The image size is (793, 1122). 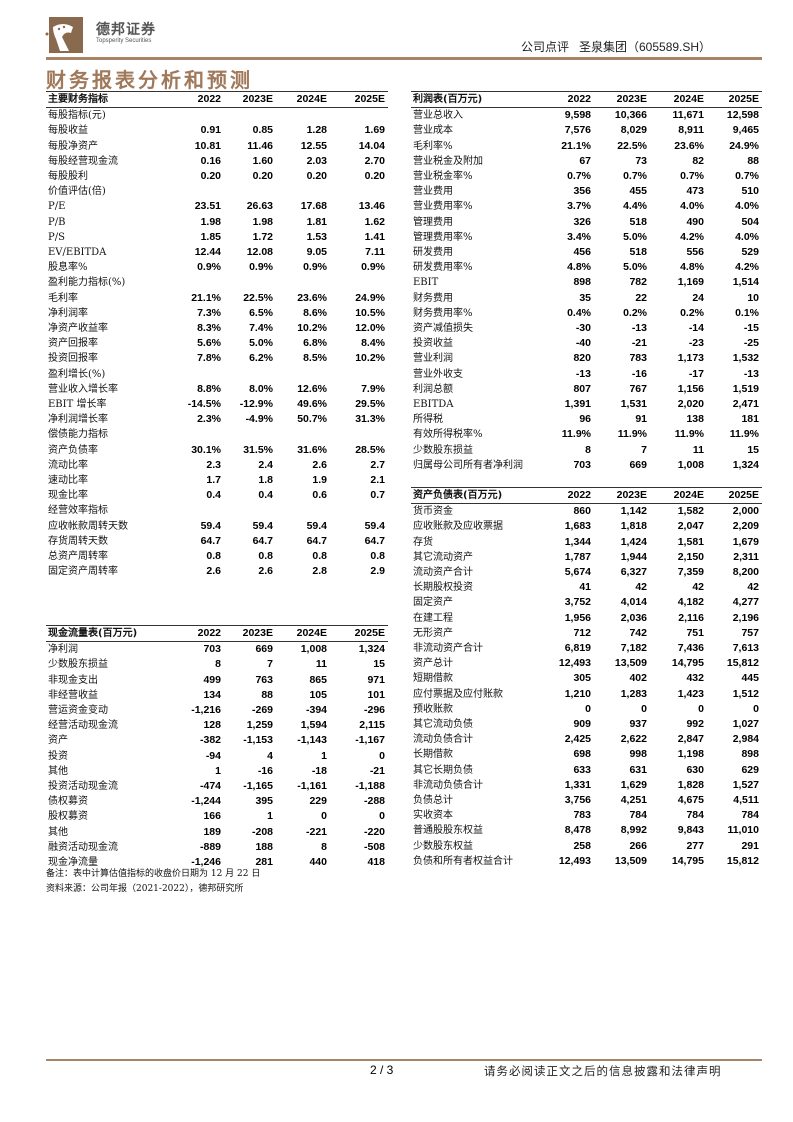 I want to click on row-label: 现金比率, so click(x=68, y=496).